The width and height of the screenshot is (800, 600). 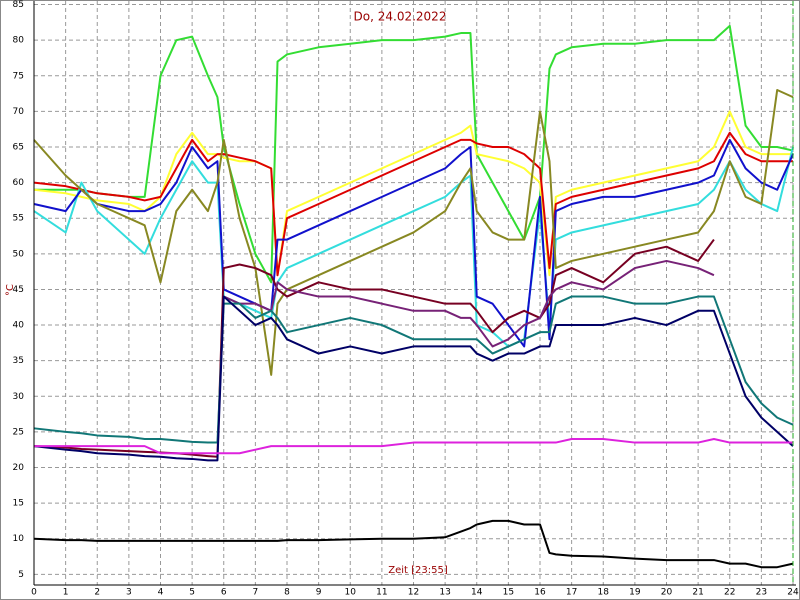 What do you see at coordinates (571, 593) in the screenshot?
I see `x-tick-label: 17` at bounding box center [571, 593].